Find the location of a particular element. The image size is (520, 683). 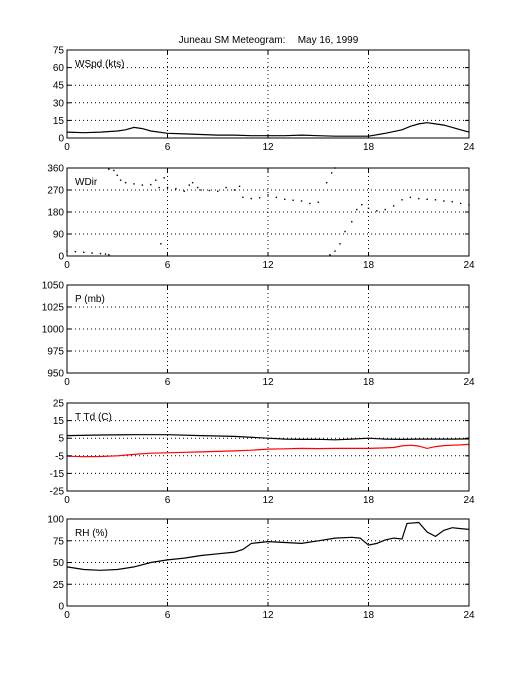

temp-dewpoint-ytick-label: -5 is located at coordinates (59, 456).